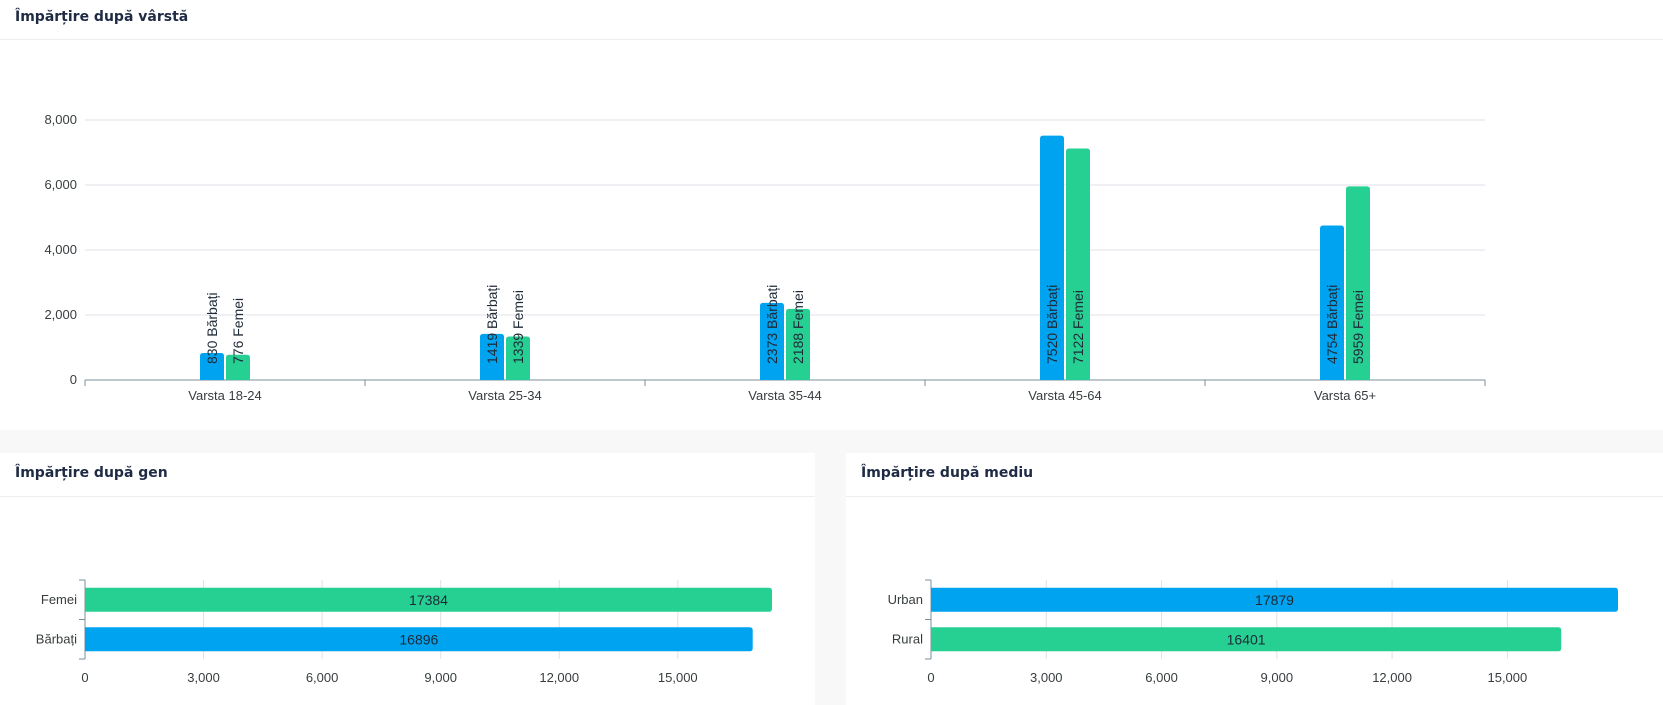  I want to click on data-label-barbati-varsta-65: 4754 Bărbați, so click(1332, 324).